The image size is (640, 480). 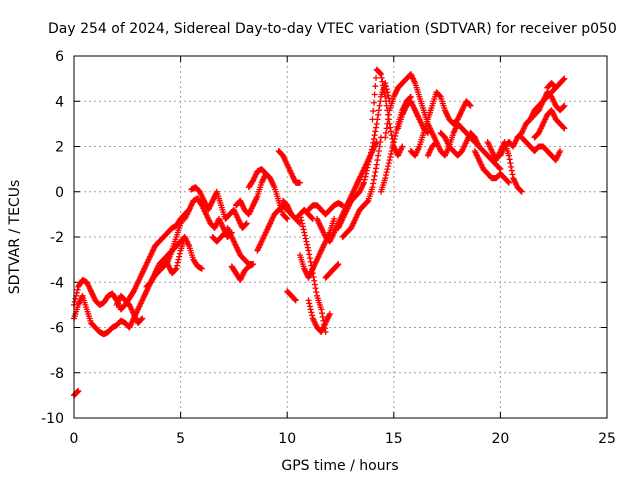 What do you see at coordinates (57, 374) in the screenshot?
I see `y-tick-label: -8` at bounding box center [57, 374].